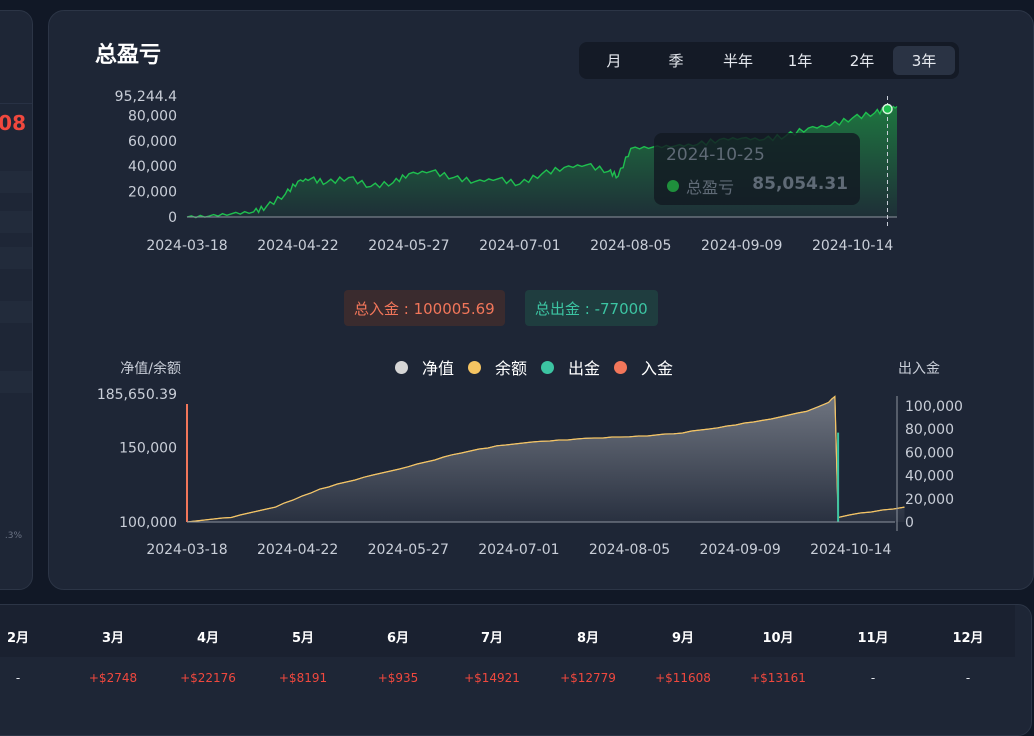  What do you see at coordinates (929, 500) in the screenshot?
I see `y-right-tick-label: 20,000` at bounding box center [929, 500].